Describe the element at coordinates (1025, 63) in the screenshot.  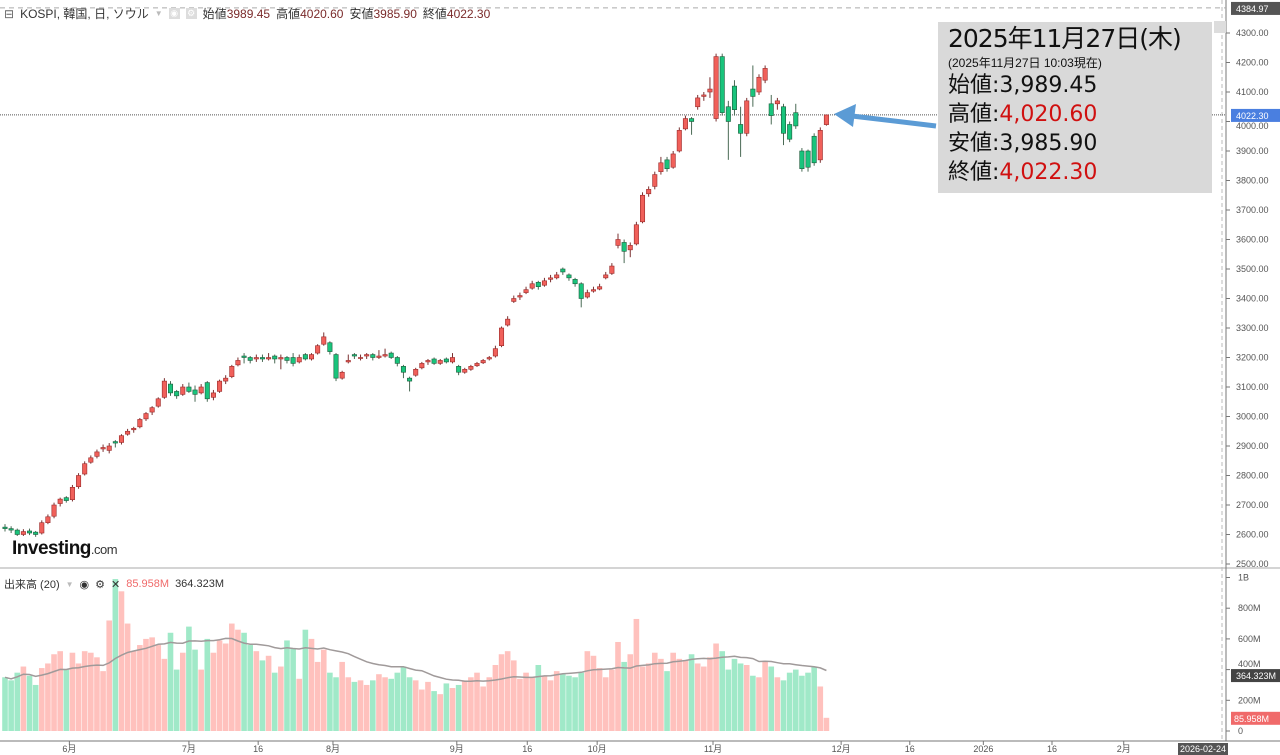
I see `tooltip-timestamp: (2025年11月27日 10:03現在)` at that location.